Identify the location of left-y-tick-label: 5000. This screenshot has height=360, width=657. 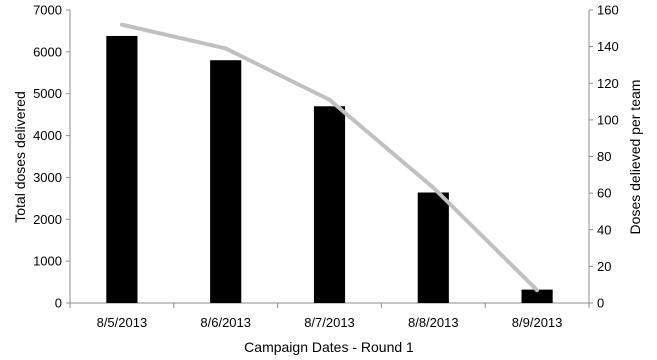
(47, 93).